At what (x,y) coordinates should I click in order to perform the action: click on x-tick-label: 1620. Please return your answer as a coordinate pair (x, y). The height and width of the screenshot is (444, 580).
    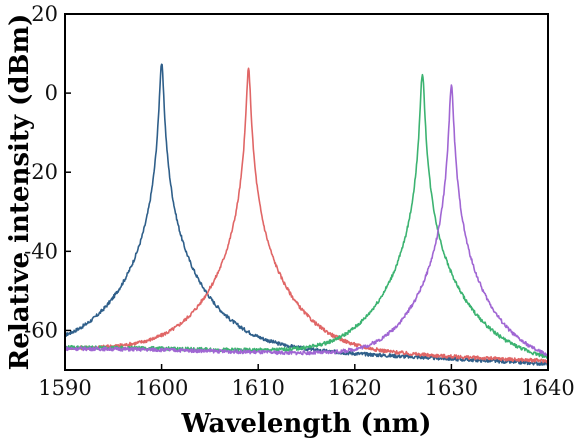
    Looking at the image, I should click on (354, 388).